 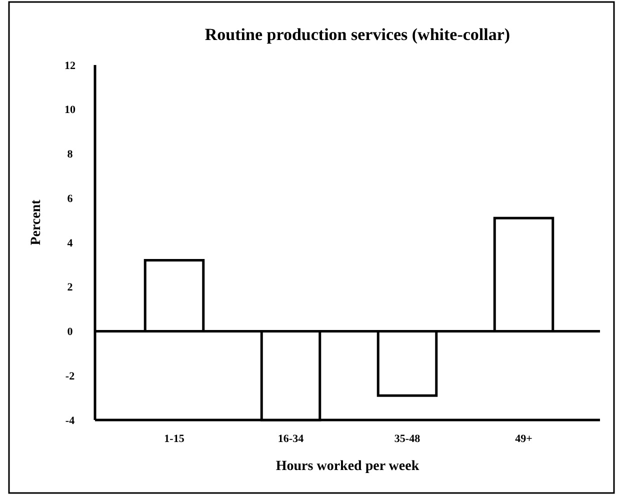 What do you see at coordinates (70, 243) in the screenshot?
I see `y-tick-label: 4` at bounding box center [70, 243].